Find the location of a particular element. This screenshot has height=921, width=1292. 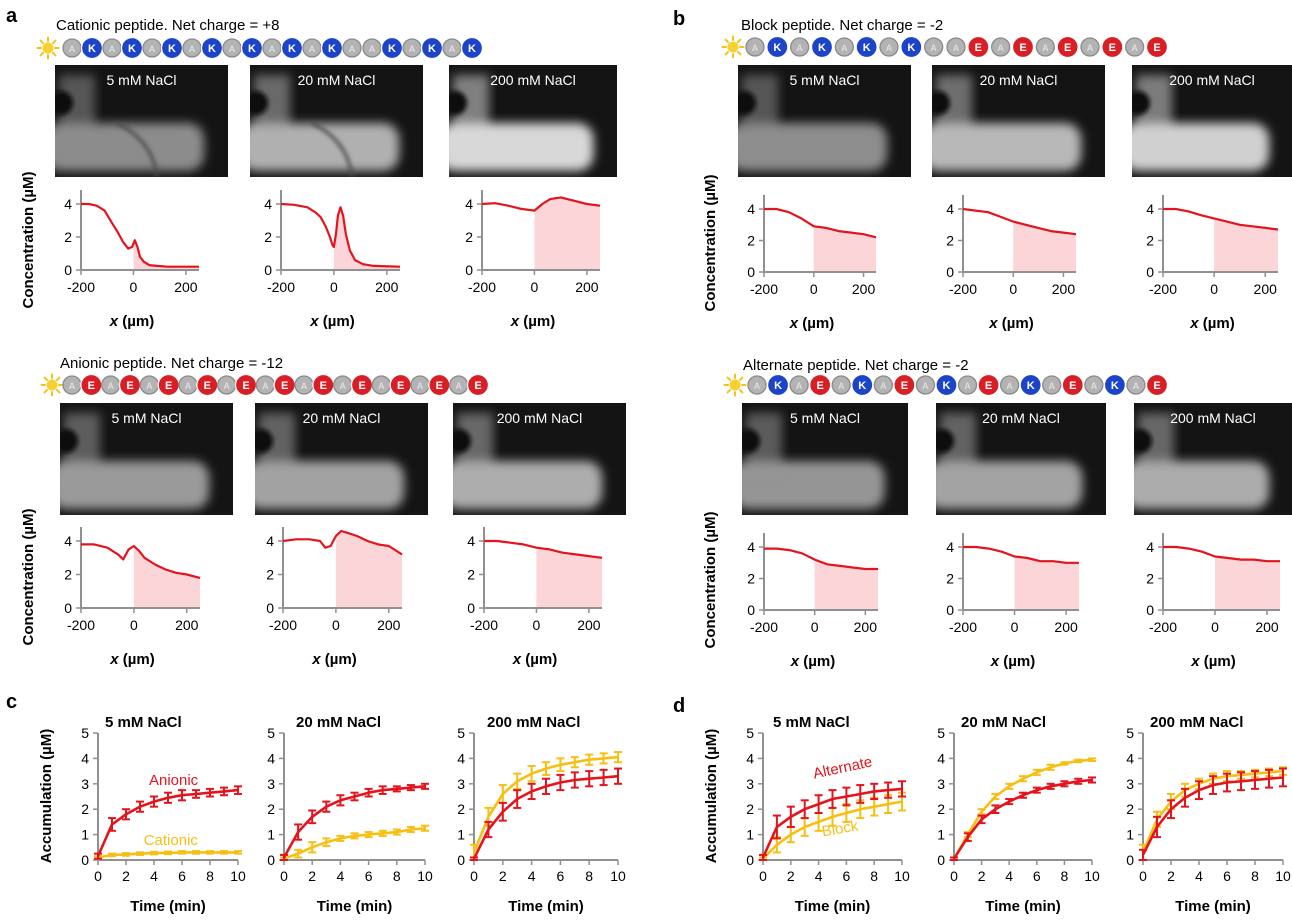

x-tick-label: 2 is located at coordinates (126, 876).